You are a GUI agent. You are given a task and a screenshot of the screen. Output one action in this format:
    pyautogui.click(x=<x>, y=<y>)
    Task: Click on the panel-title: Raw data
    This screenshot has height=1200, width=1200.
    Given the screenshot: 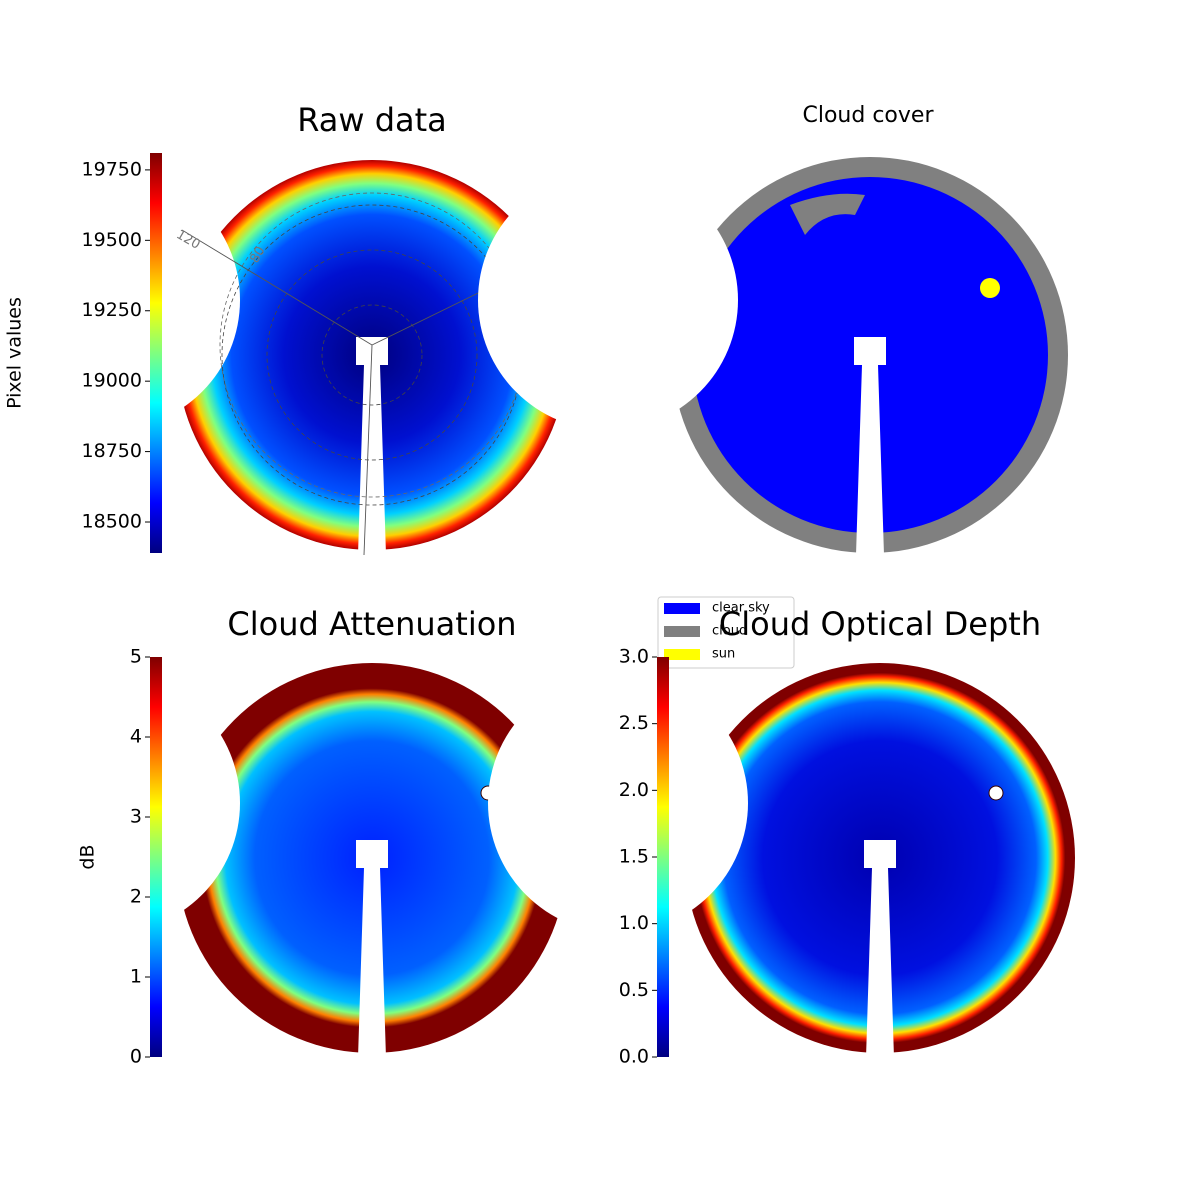 What is the action you would take?
    pyautogui.click(x=372, y=120)
    